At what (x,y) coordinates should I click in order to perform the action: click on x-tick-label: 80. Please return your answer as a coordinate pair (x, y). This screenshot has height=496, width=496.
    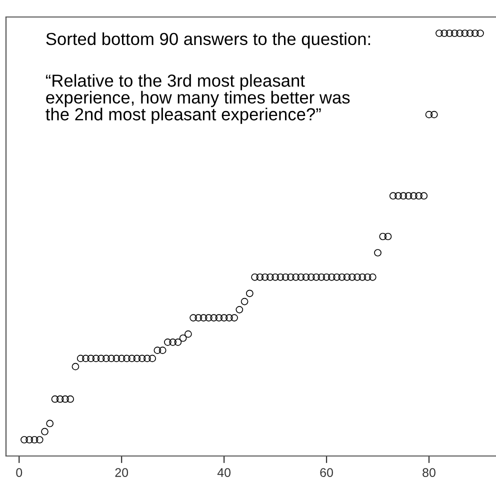
    Looking at the image, I should click on (429, 472).